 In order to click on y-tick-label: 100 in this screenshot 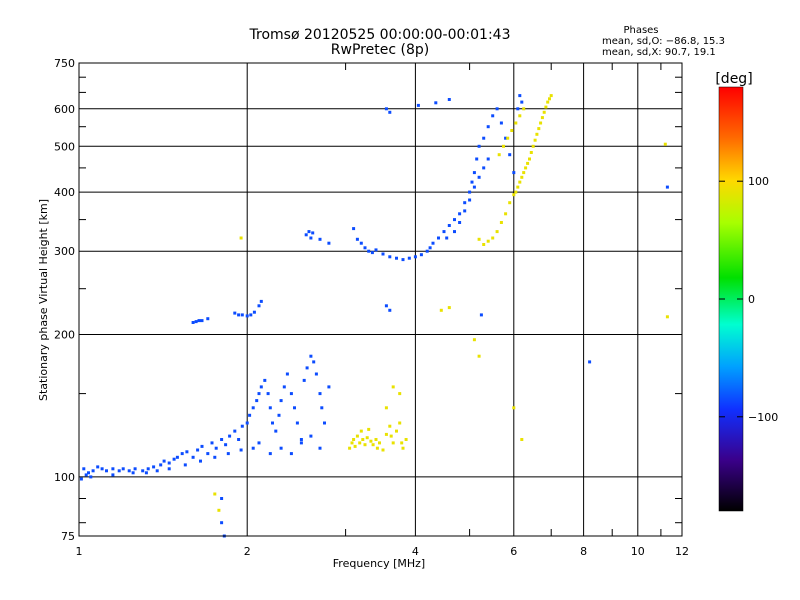, I will do `click(64, 477)`.